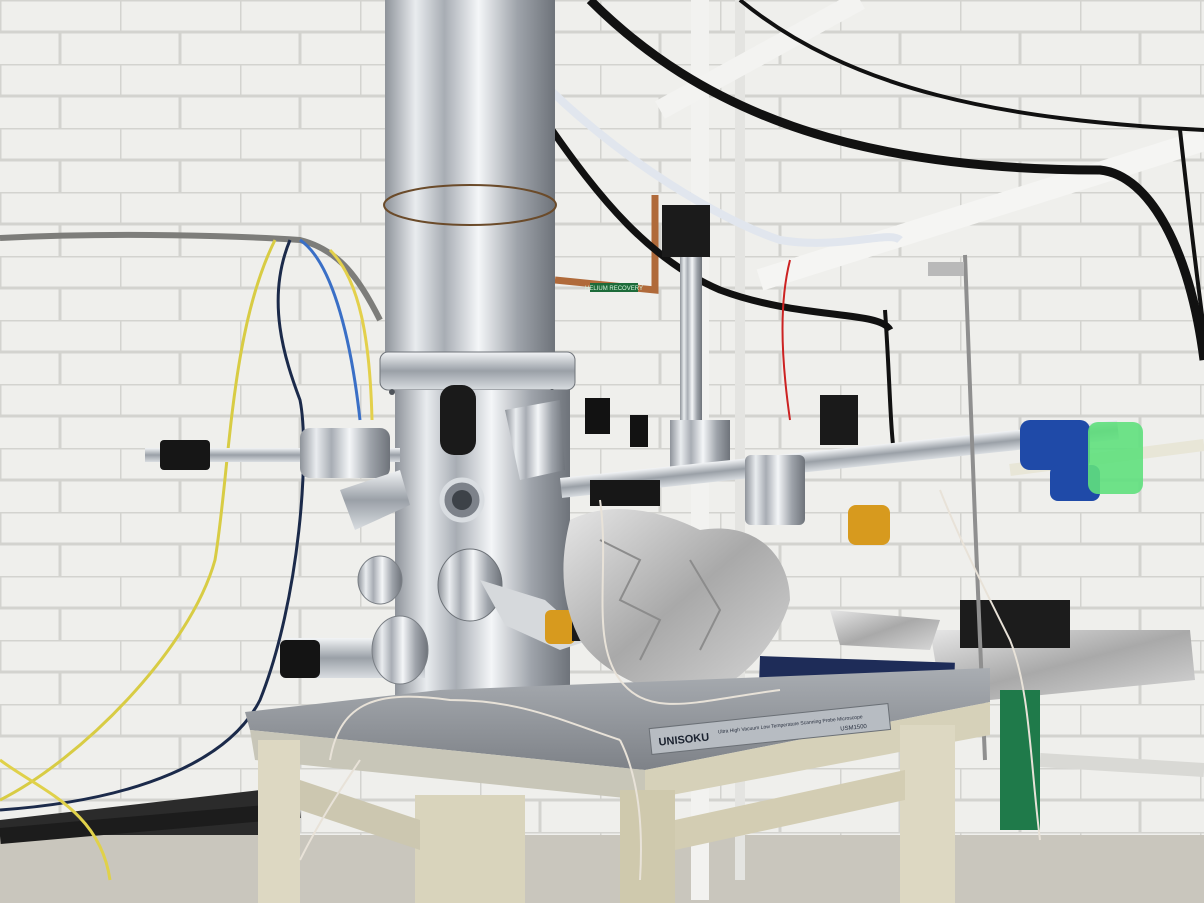  Describe the element at coordinates (560, 627) in the screenshot. I see `gold-ring-port` at that location.